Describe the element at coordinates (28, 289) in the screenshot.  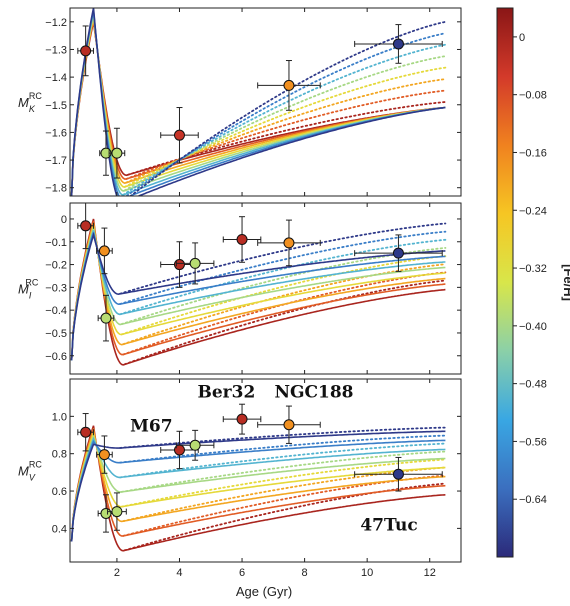
I see `y-axis-label: MIRC` at that location.